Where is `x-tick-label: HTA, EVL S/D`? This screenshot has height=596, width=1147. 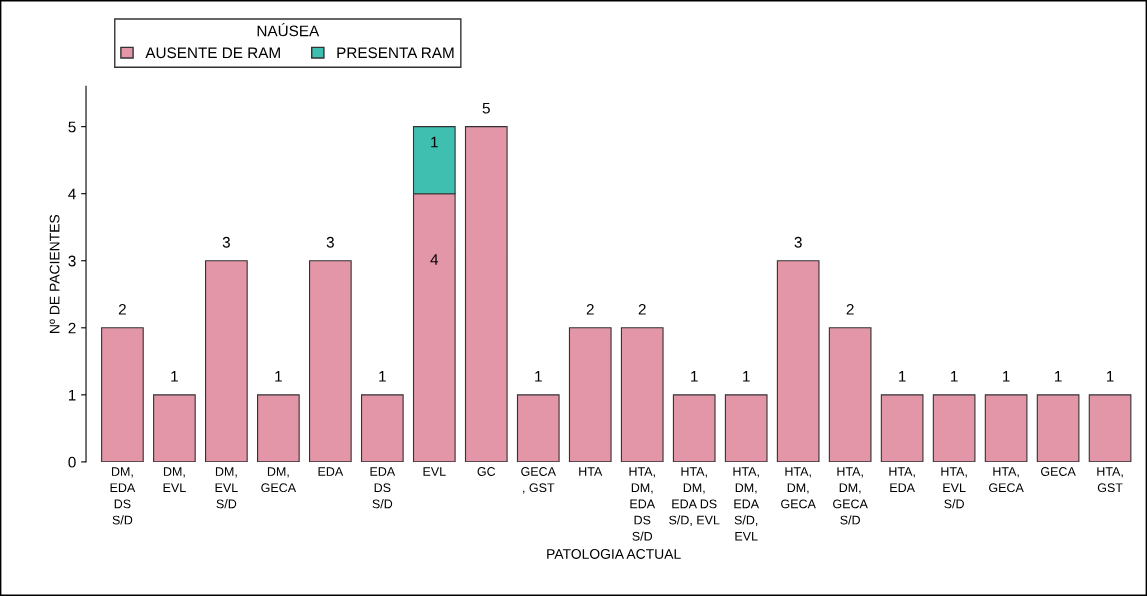 x-tick-label: HTA, EVL S/D is located at coordinates (954, 488).